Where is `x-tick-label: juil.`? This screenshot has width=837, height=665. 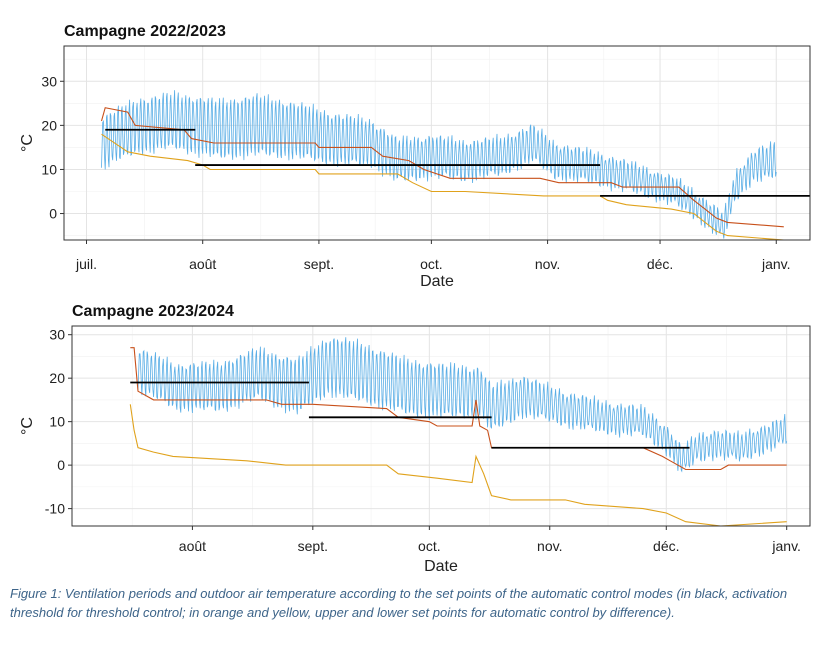
x-tick-label: juil. is located at coordinates (86, 264).